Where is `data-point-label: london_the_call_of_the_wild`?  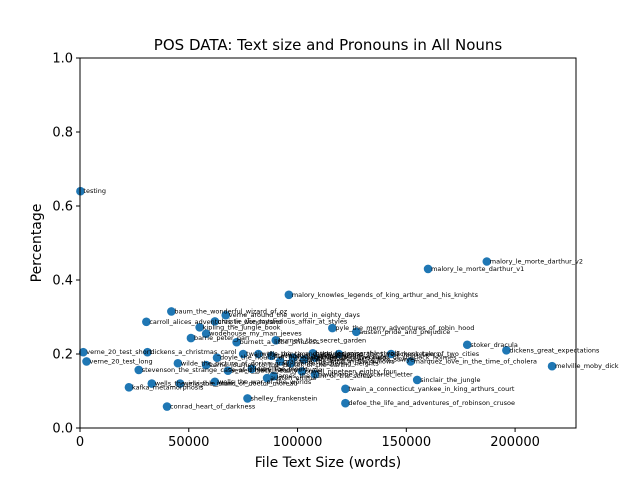
data-point-label: london_the_call_of_the_wild is located at coordinates (341, 358).